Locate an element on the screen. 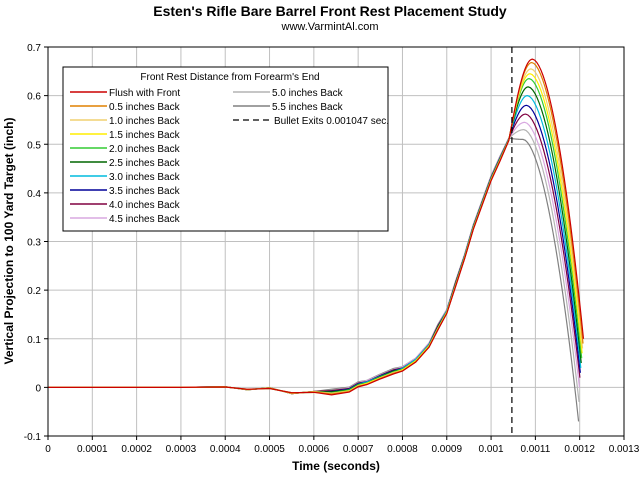  y-axis-ticks: -0.1 0 0.1 0.2 0.3 0.4 0.5 0.6 0.7 is located at coordinates (36, 243).